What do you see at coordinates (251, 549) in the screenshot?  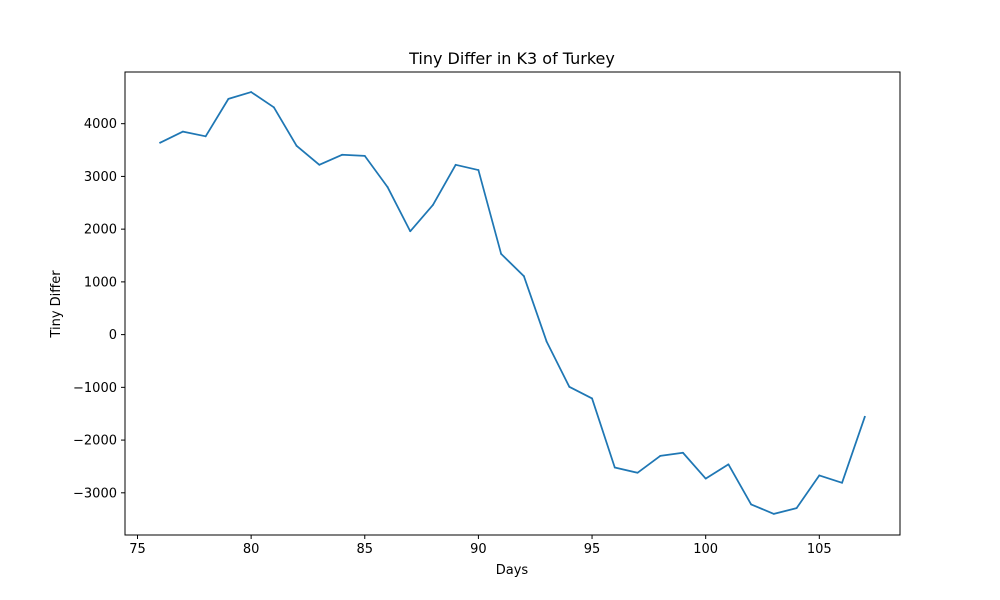 I see `x-tick-label: 80` at bounding box center [251, 549].